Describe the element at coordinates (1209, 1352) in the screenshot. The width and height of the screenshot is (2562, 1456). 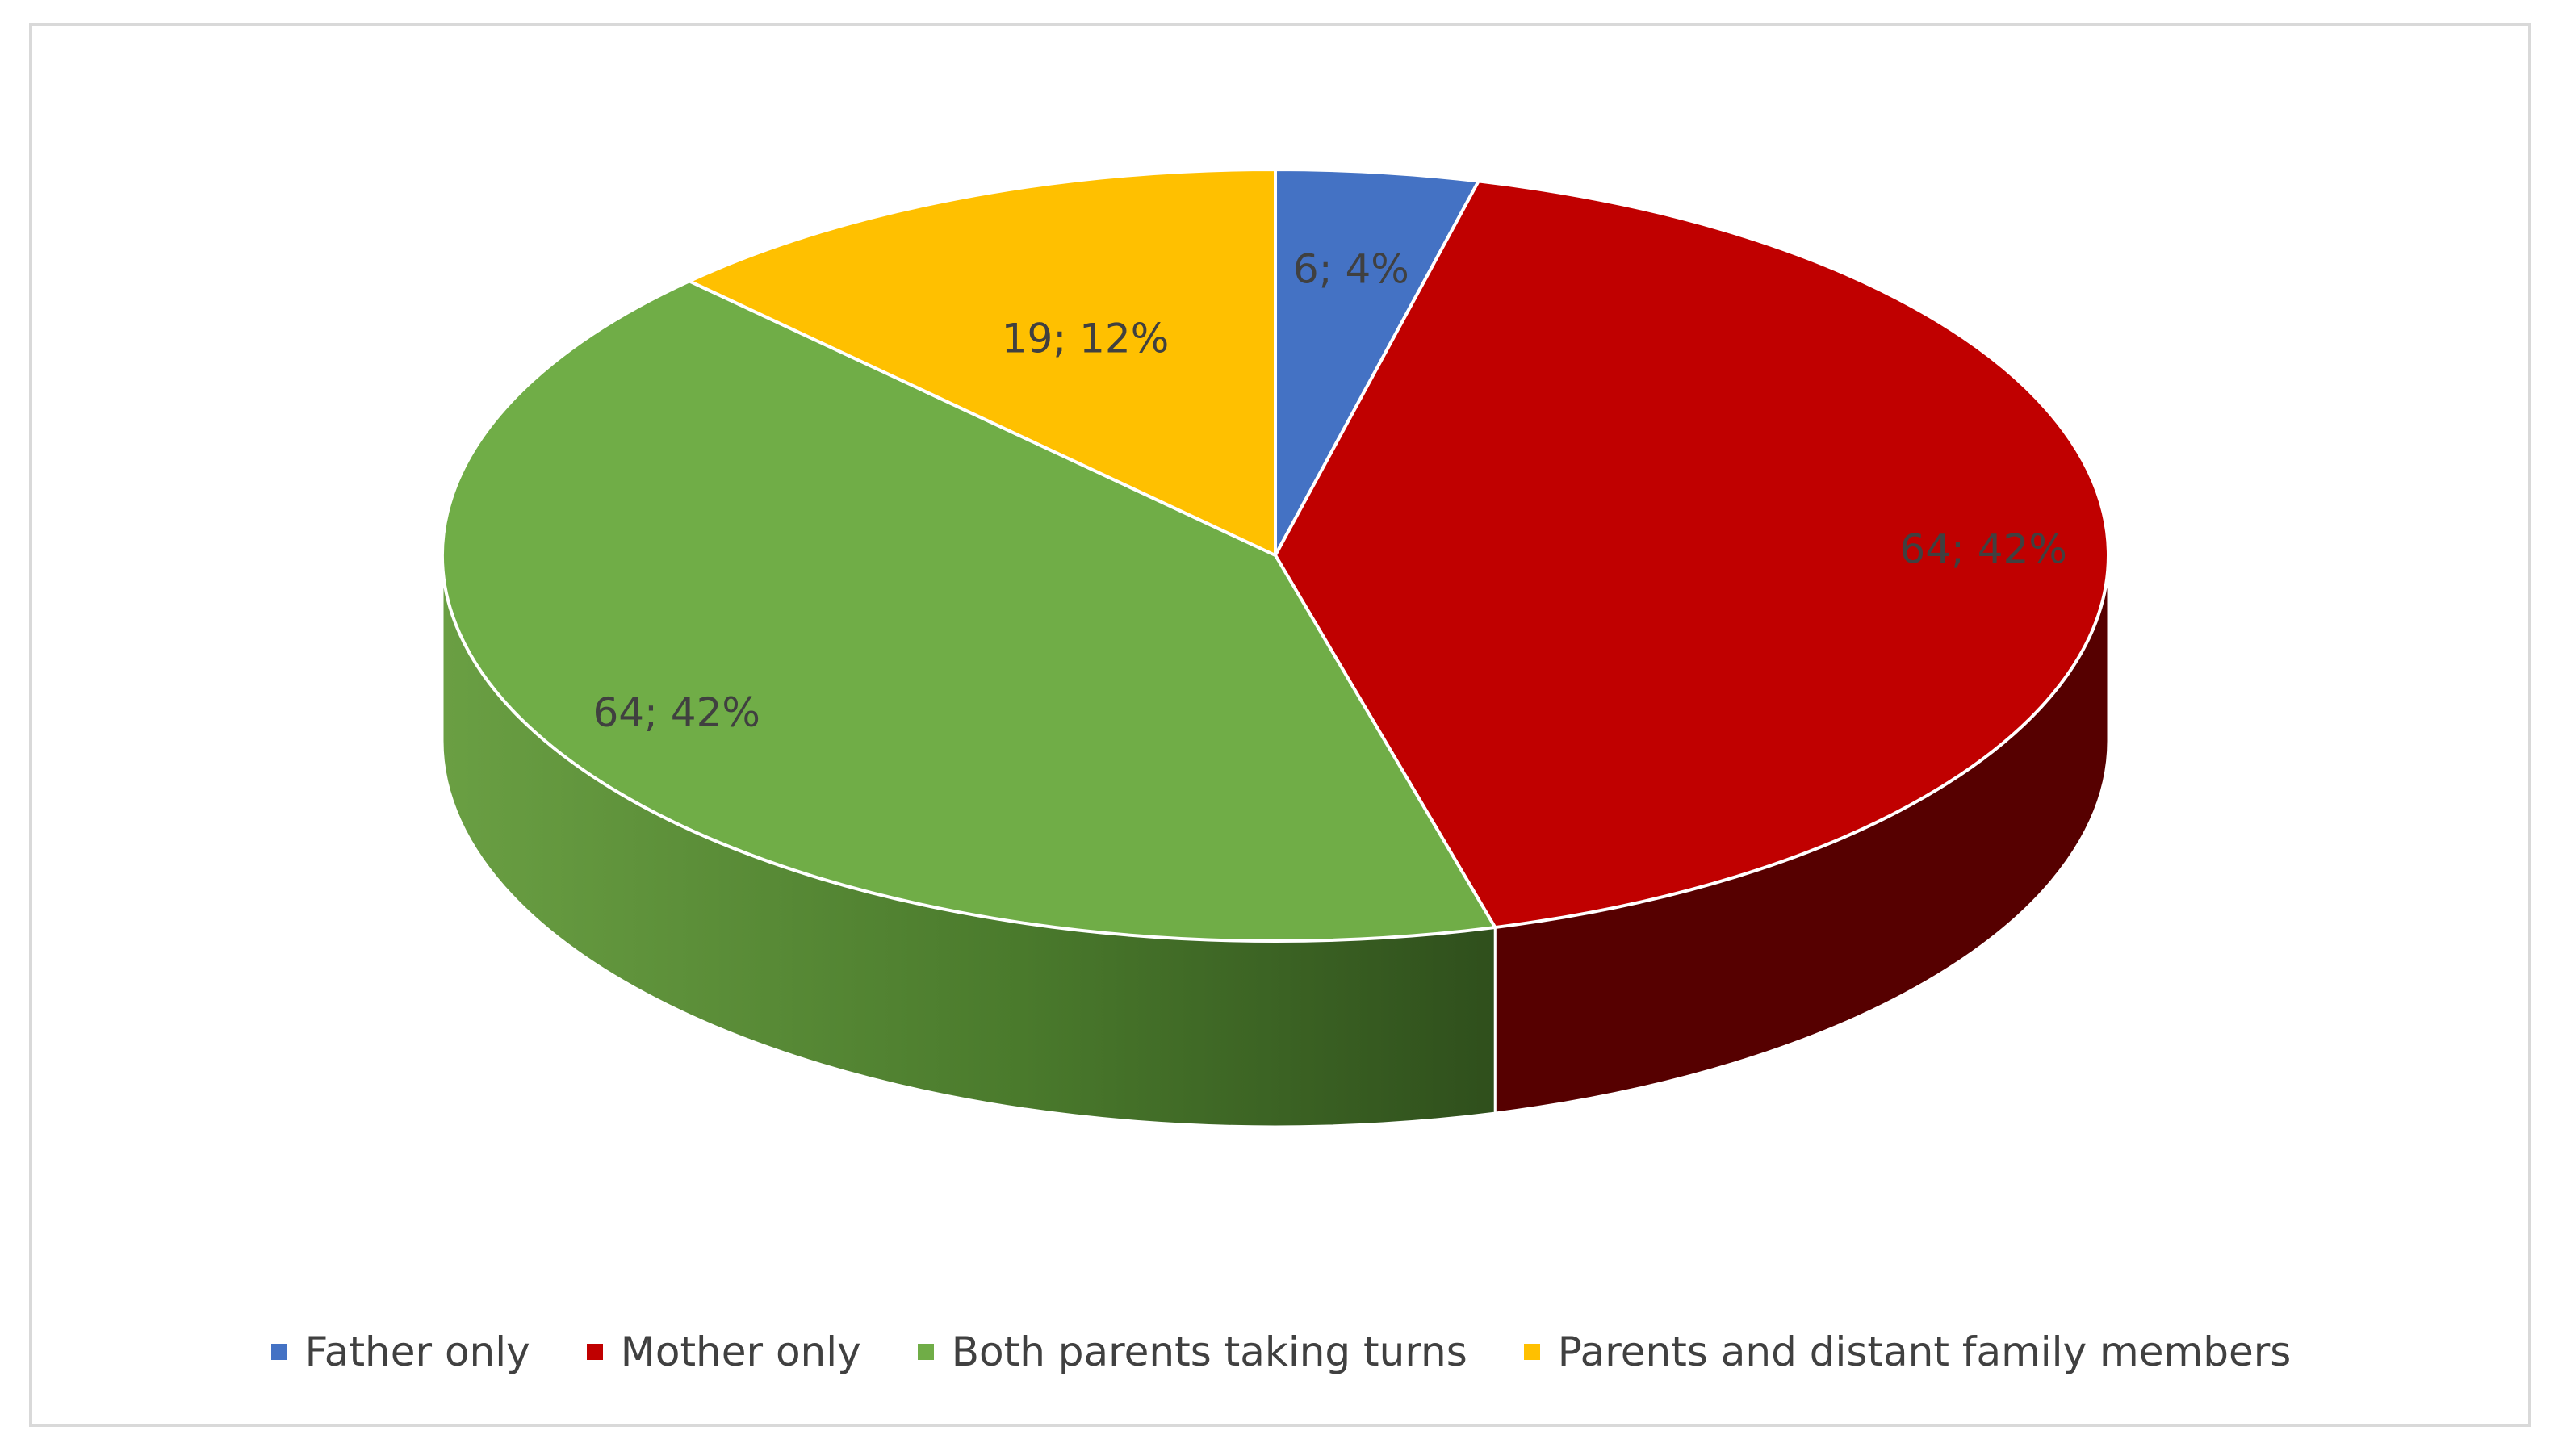
I see `legend-label-both-parents: Both parents taking turns` at that location.